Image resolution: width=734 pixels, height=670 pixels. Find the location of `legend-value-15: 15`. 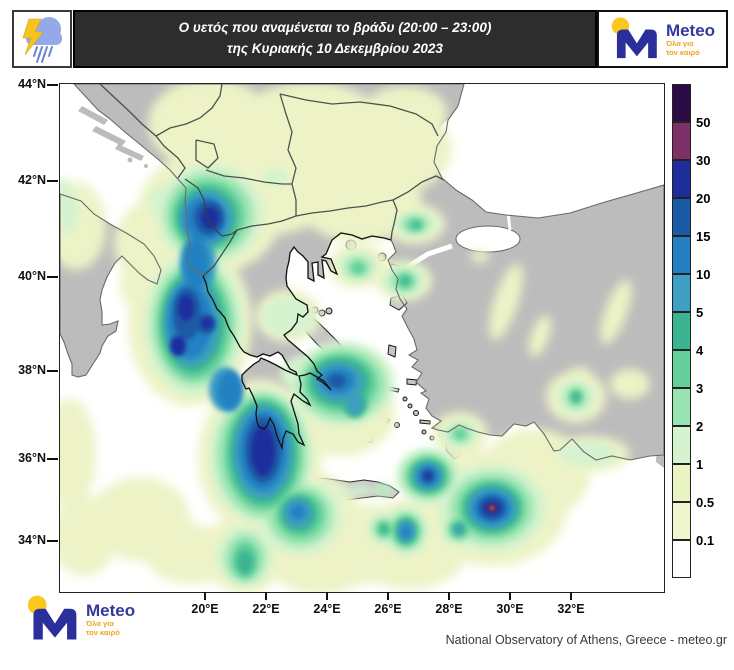

legend-value-15: 15 is located at coordinates (703, 236).